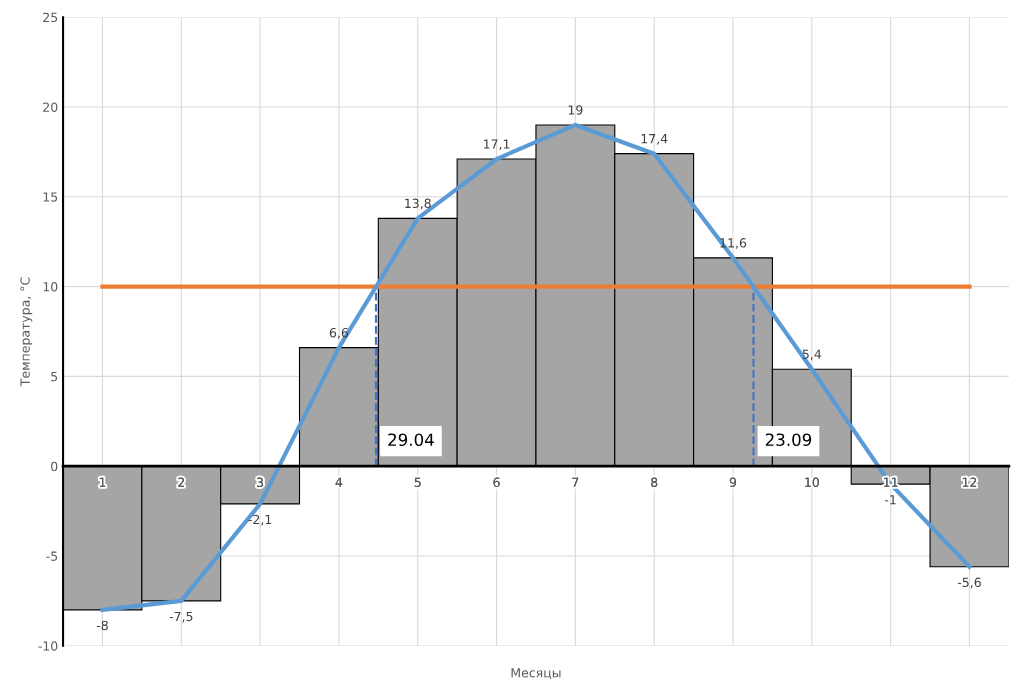 This screenshot has width=1017, height=687. Describe the element at coordinates (969, 482) in the screenshot. I see `x-tick-label: 12` at that location.